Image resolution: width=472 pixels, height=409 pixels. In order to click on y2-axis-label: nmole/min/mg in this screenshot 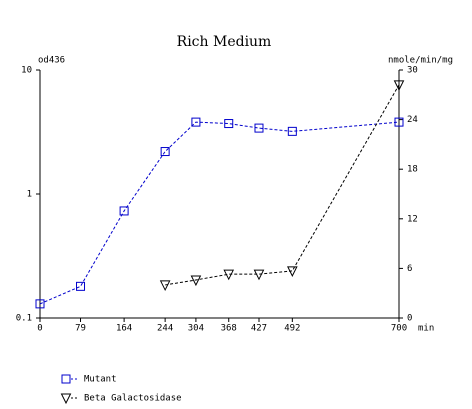, I will do `click(420, 61)`.